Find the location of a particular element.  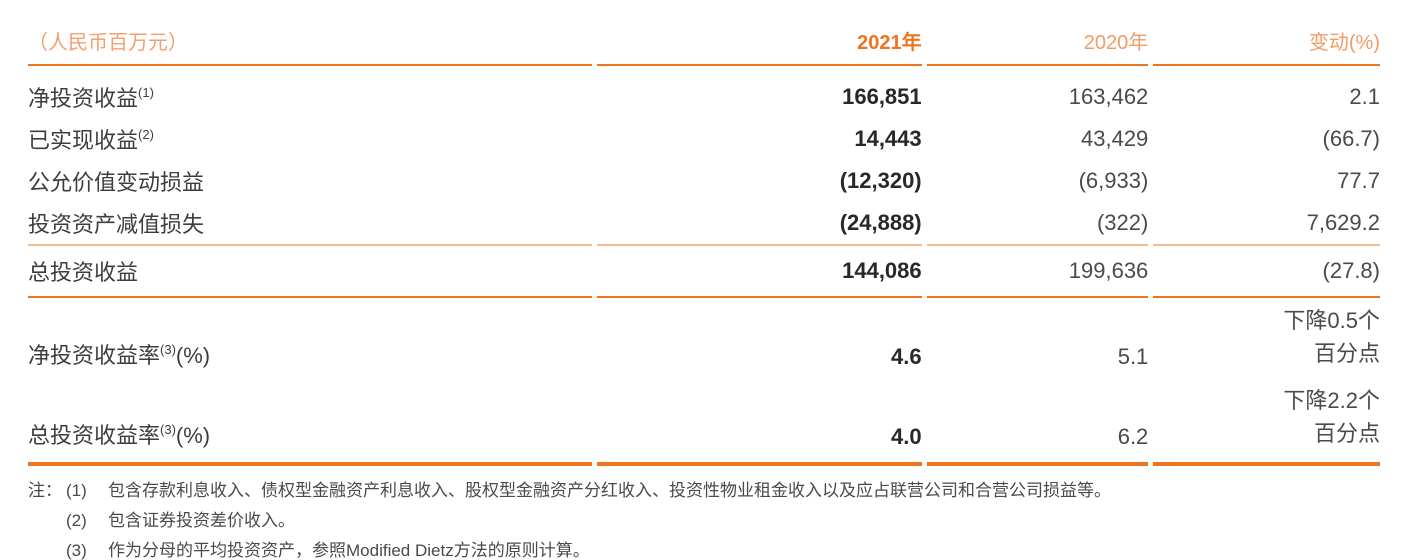

row-label: 已实现收益(2) is located at coordinates (91, 139).